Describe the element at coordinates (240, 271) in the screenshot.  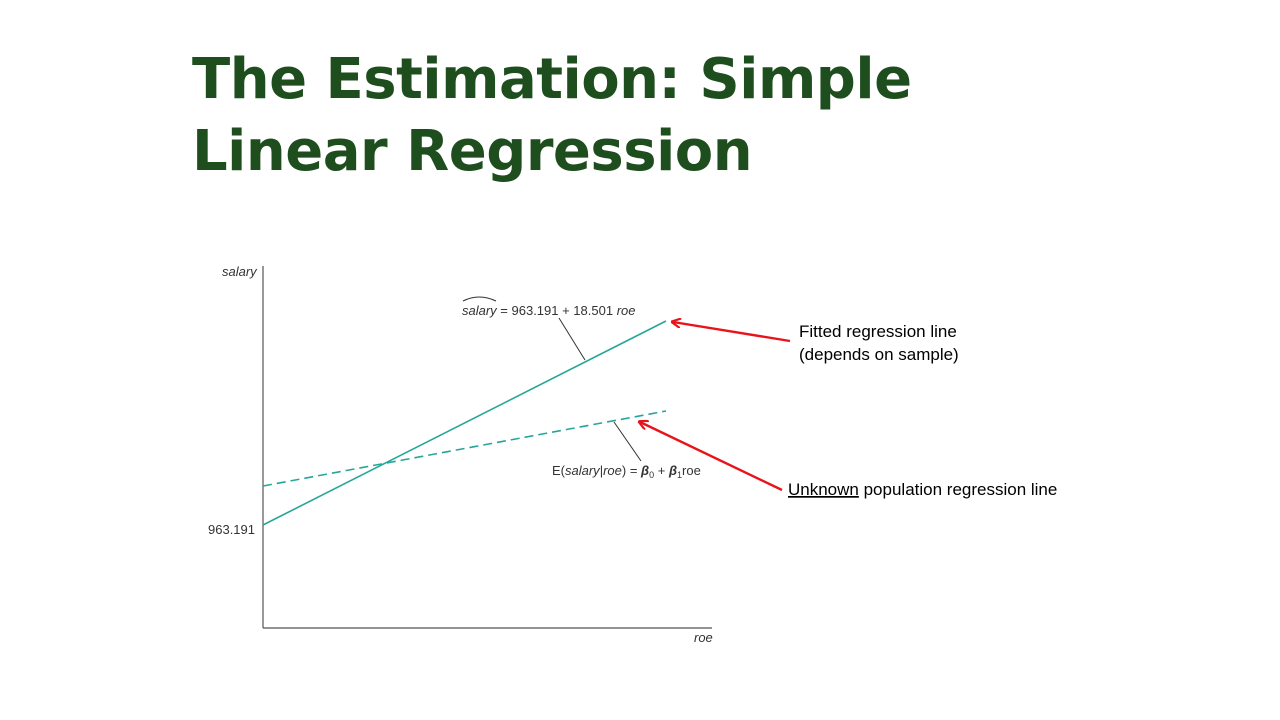
I see `y-axis-label: salary` at that location.